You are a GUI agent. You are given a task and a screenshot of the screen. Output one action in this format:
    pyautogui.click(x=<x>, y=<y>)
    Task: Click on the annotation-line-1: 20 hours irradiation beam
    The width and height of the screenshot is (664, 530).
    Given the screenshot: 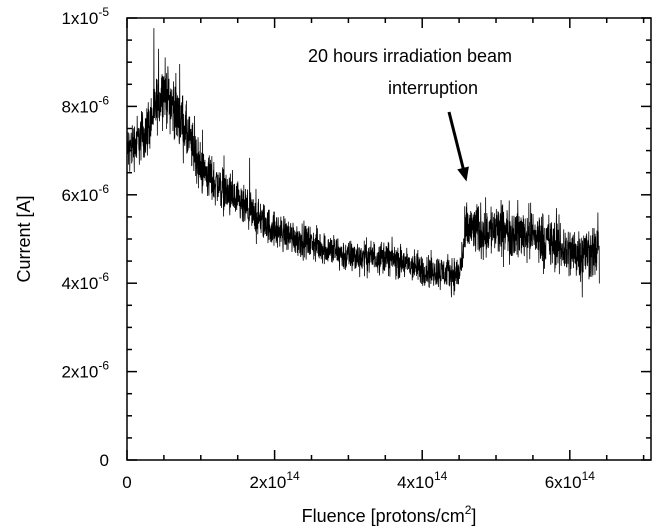 What is the action you would take?
    pyautogui.click(x=410, y=56)
    